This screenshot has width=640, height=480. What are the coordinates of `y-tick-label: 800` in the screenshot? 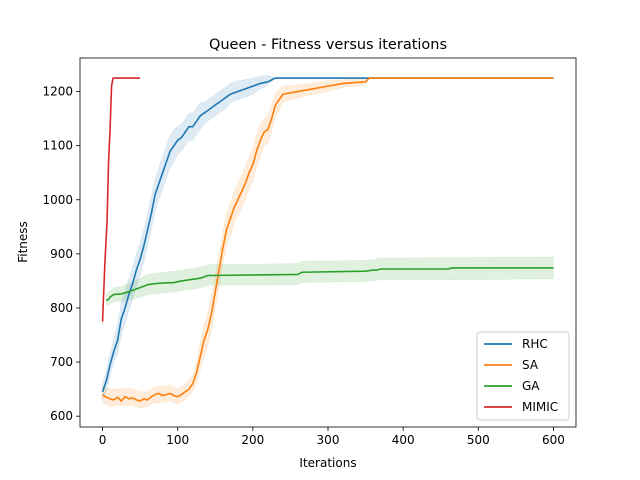 It's located at (61, 308).